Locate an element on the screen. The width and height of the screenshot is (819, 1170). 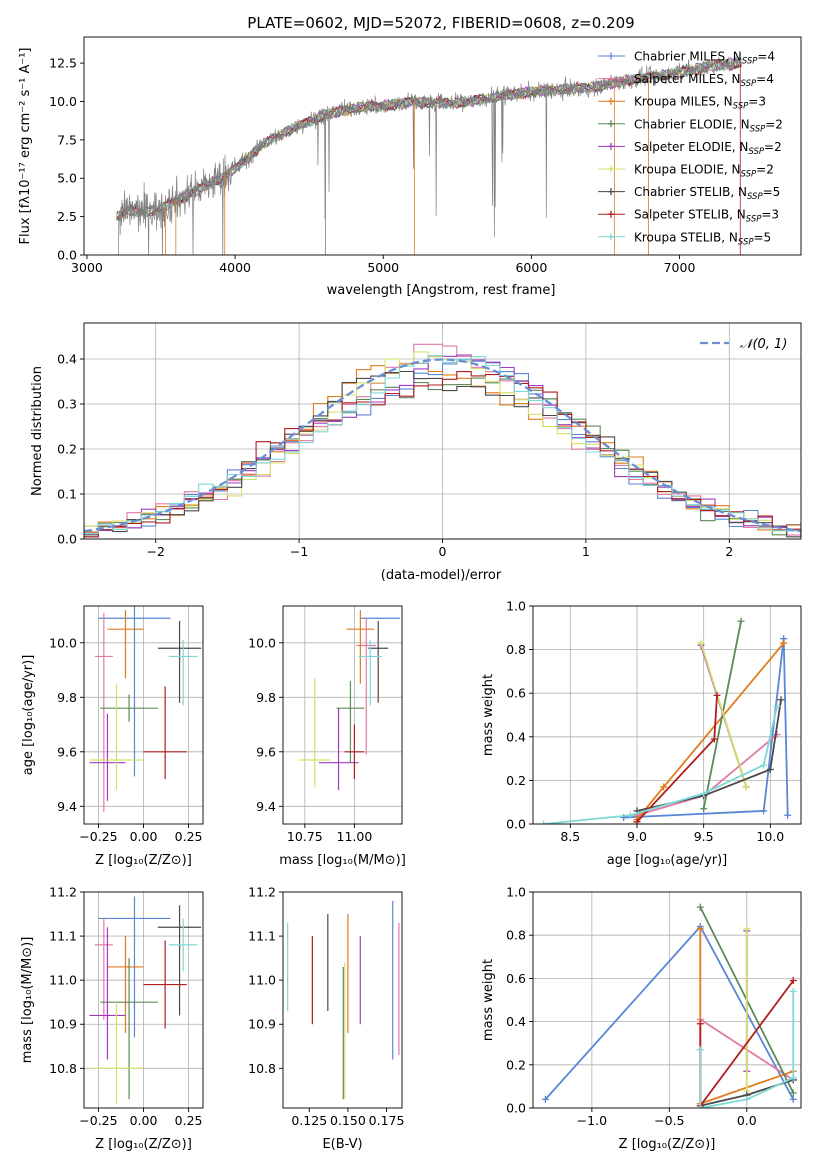
y-tick-label: 5.0 is located at coordinates (67, 178).